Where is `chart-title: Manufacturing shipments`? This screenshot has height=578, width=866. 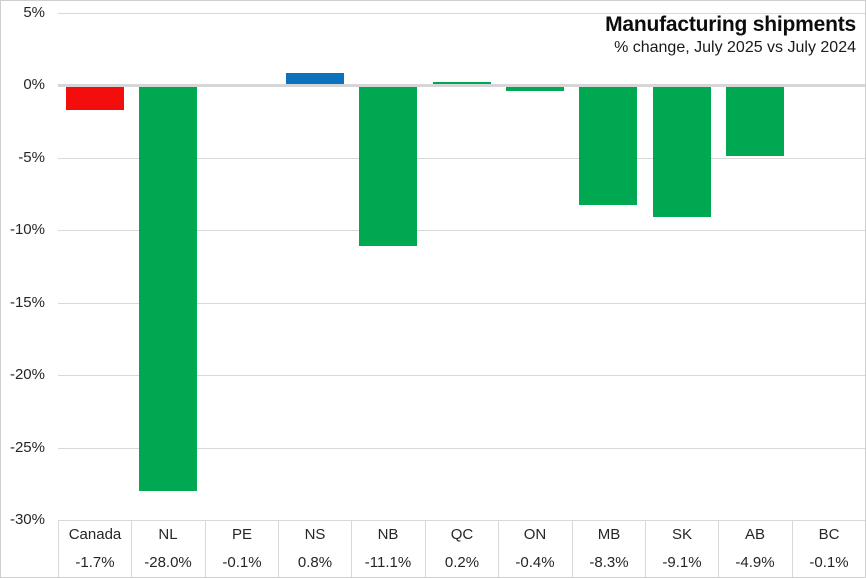 chart-title: Manufacturing shipments is located at coordinates (730, 24).